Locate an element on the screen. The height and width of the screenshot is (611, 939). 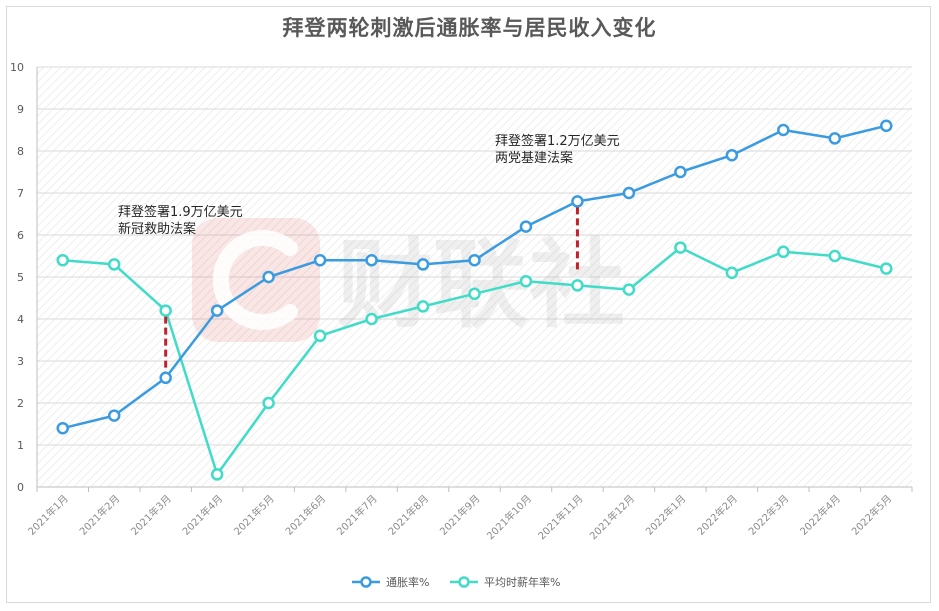
x-tick-label: 2022年2月 is located at coordinates (717, 515).